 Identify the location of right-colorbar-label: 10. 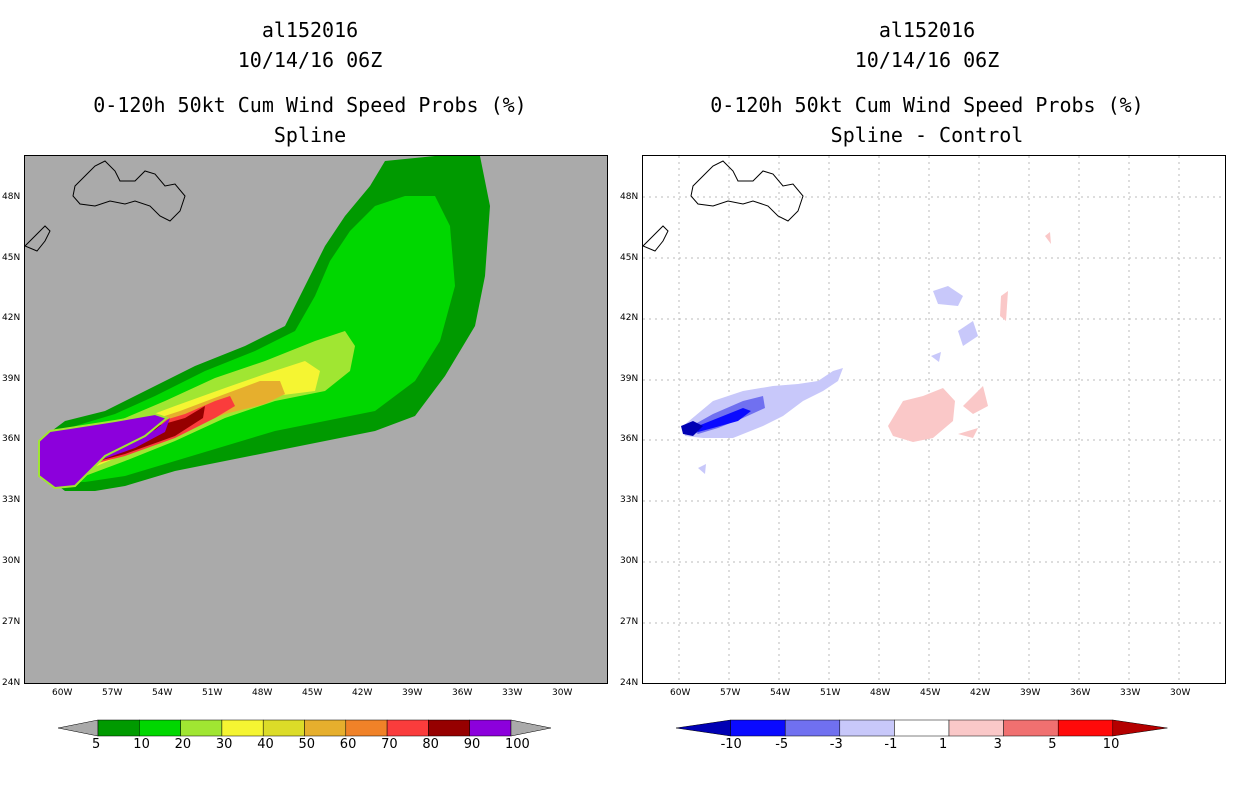
(1111, 744).